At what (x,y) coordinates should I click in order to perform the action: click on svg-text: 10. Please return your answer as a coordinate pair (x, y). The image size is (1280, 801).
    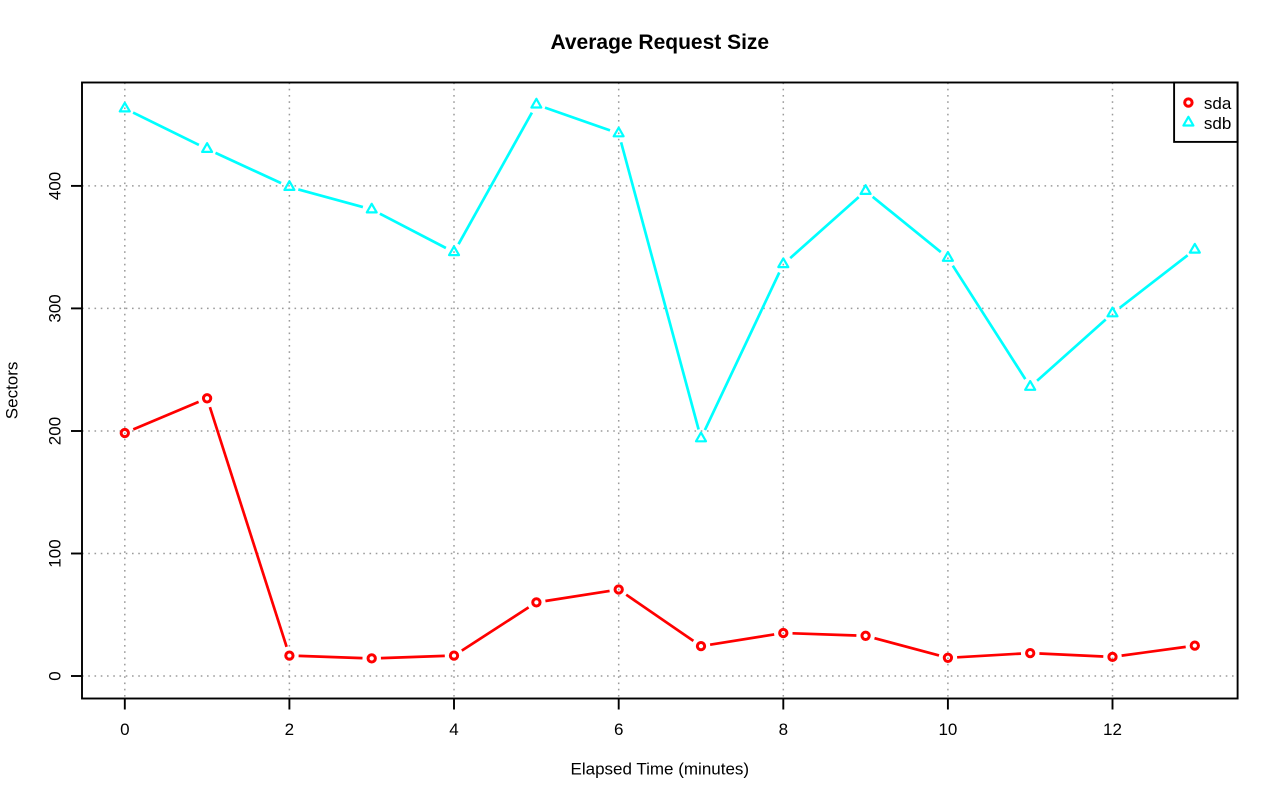
    Looking at the image, I should click on (947, 729).